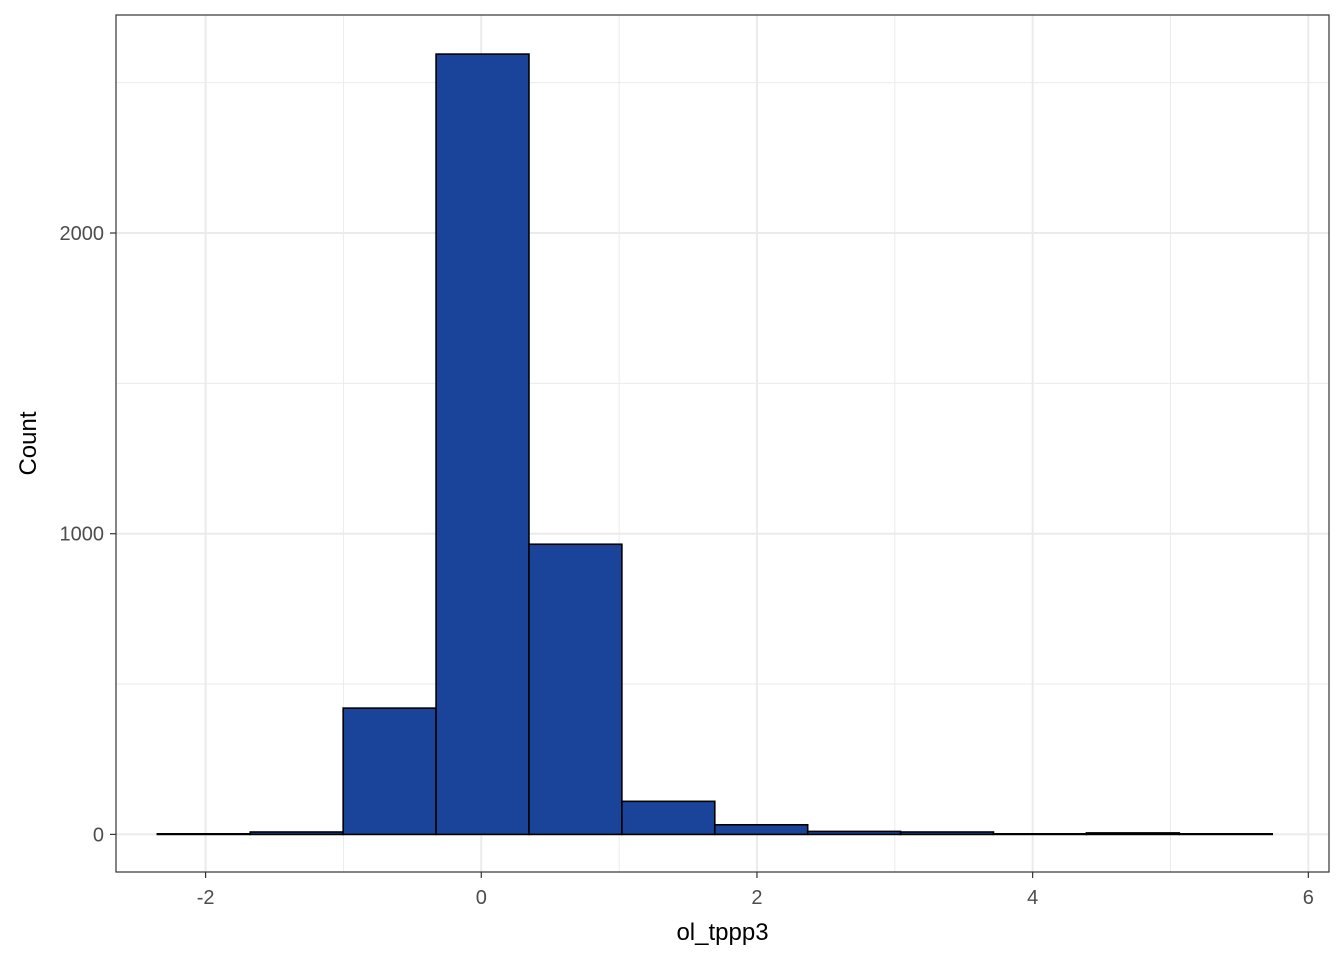  Describe the element at coordinates (481, 898) in the screenshot. I see `x-tick-label: 0` at that location.